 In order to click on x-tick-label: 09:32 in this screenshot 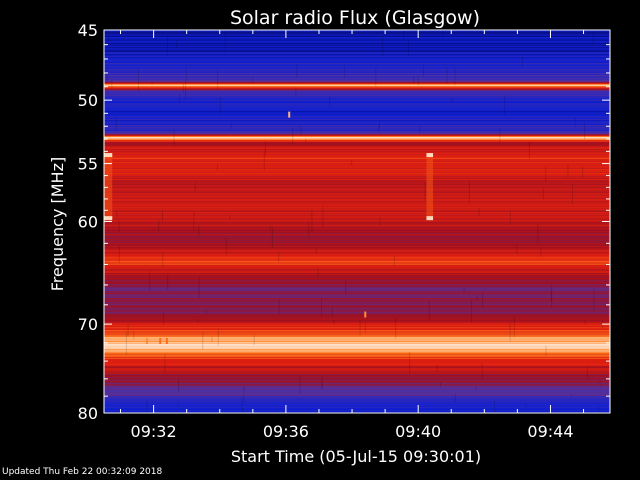, I will do `click(154, 431)`.